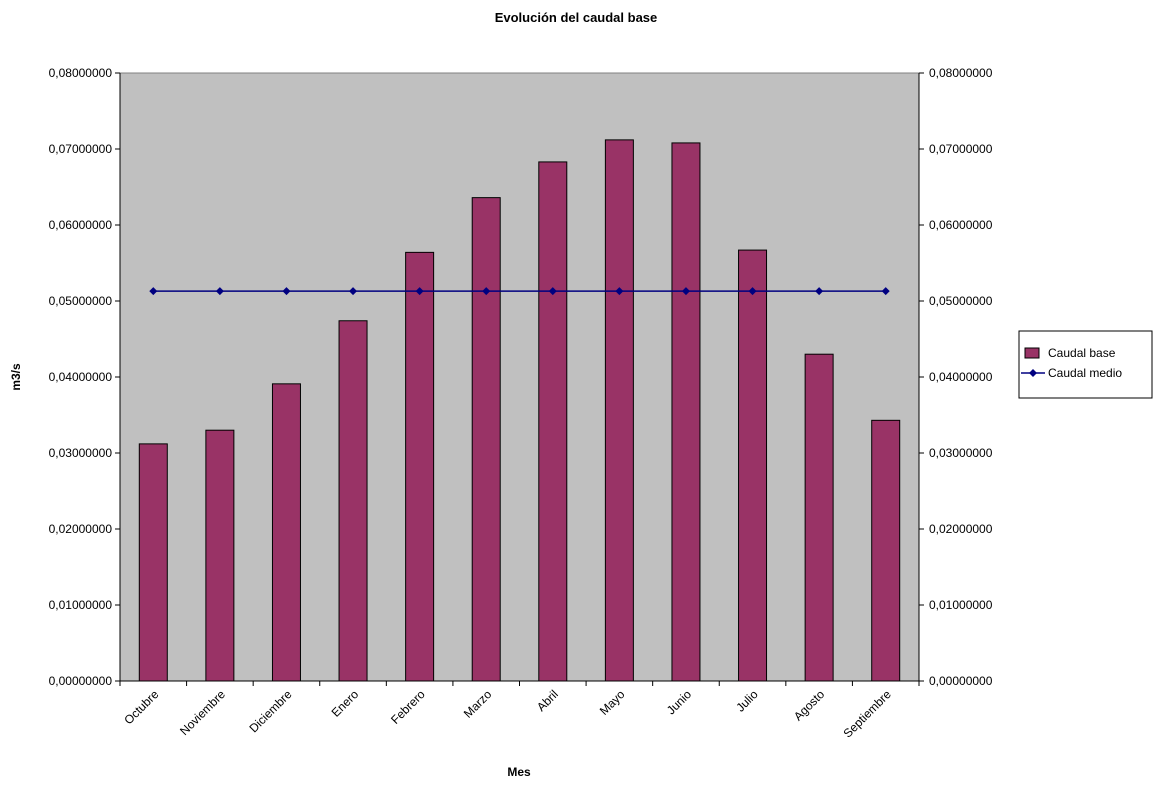 This screenshot has height=788, width=1153. I want to click on x-tick-label: Julio, so click(747, 701).